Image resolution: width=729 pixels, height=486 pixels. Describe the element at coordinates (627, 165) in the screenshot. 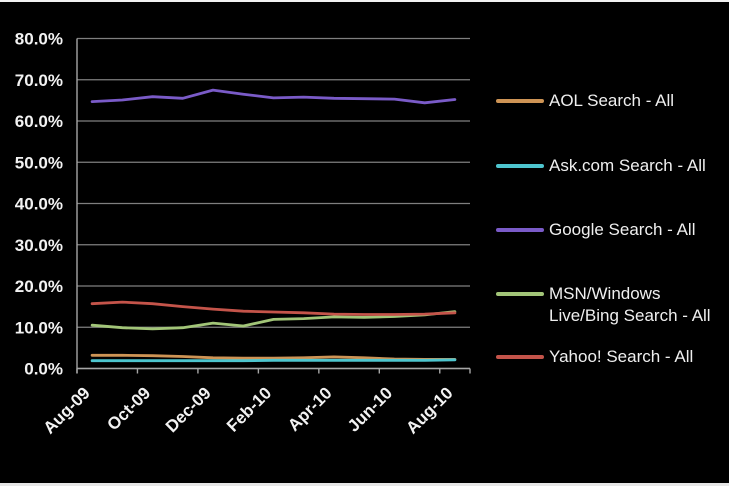

I see `legend-label-ask: Ask.com Search - All` at that location.